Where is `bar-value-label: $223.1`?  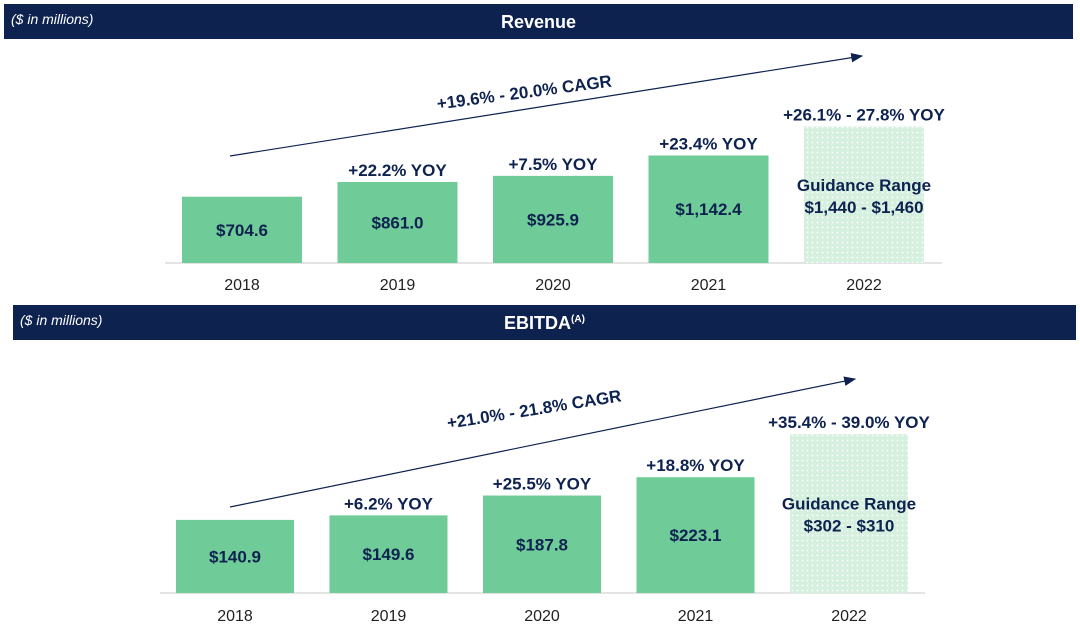
bar-value-label: $223.1 is located at coordinates (696, 535).